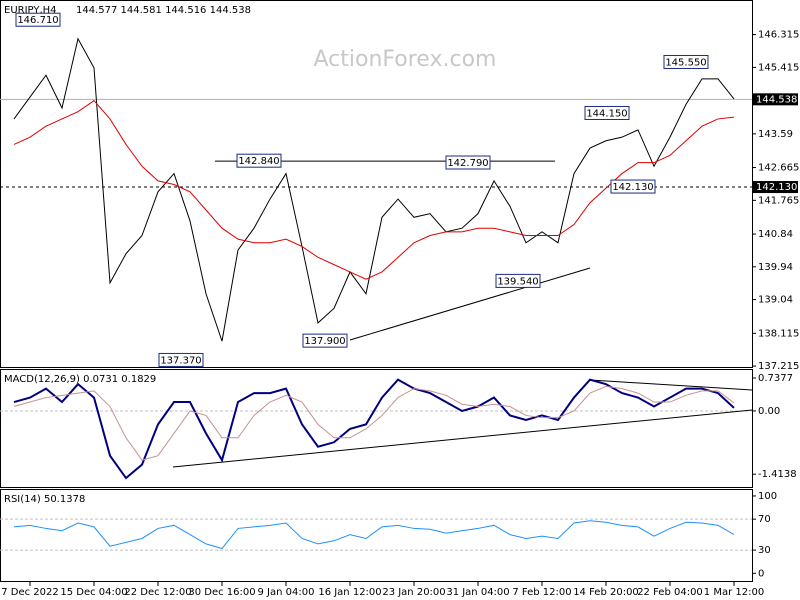 This screenshot has height=600, width=800. I want to click on annotation-label: 137.370, so click(180, 360).